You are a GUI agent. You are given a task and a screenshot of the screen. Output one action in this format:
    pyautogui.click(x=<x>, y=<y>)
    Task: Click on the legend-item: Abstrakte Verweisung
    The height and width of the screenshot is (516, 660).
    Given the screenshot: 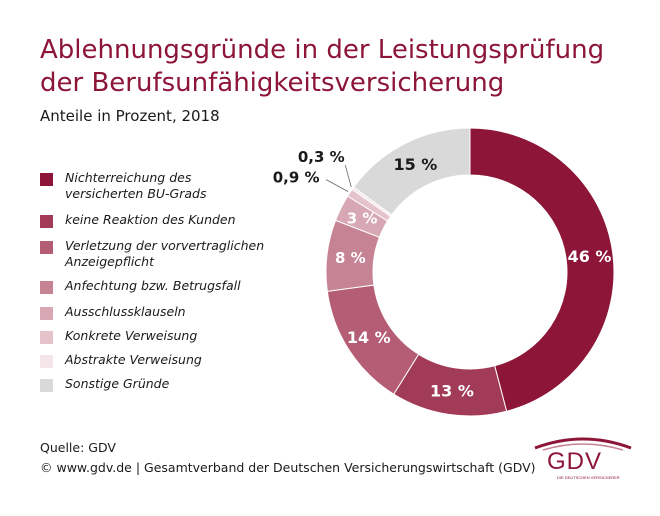 What is the action you would take?
    pyautogui.click(x=152, y=360)
    